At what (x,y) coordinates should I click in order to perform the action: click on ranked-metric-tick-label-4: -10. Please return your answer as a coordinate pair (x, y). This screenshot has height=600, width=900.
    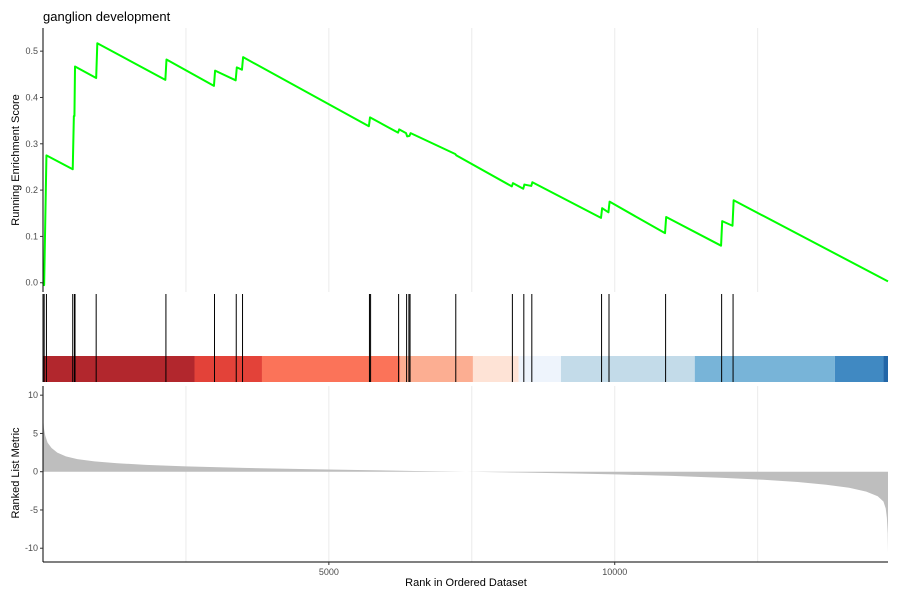
    Looking at the image, I should click on (31, 548).